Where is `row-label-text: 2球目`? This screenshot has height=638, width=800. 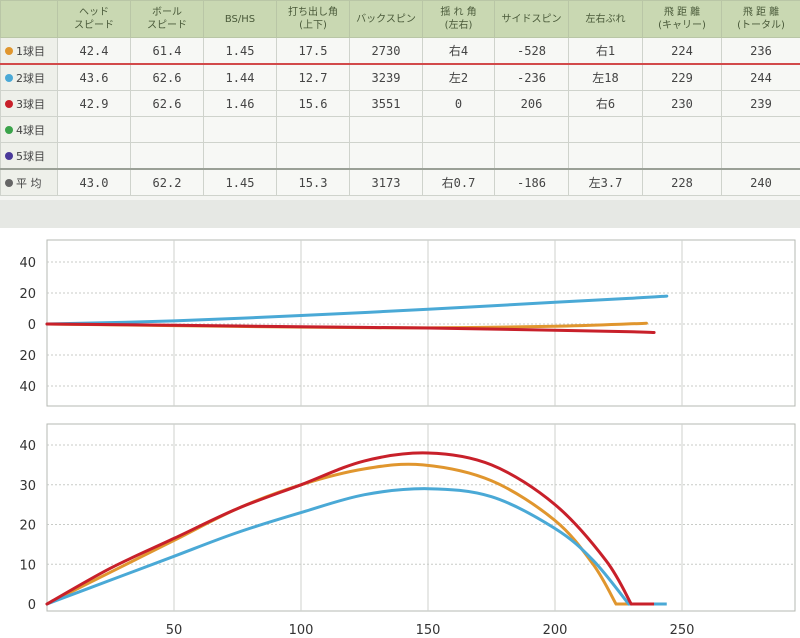 row-label-text: 2球目 is located at coordinates (30, 78).